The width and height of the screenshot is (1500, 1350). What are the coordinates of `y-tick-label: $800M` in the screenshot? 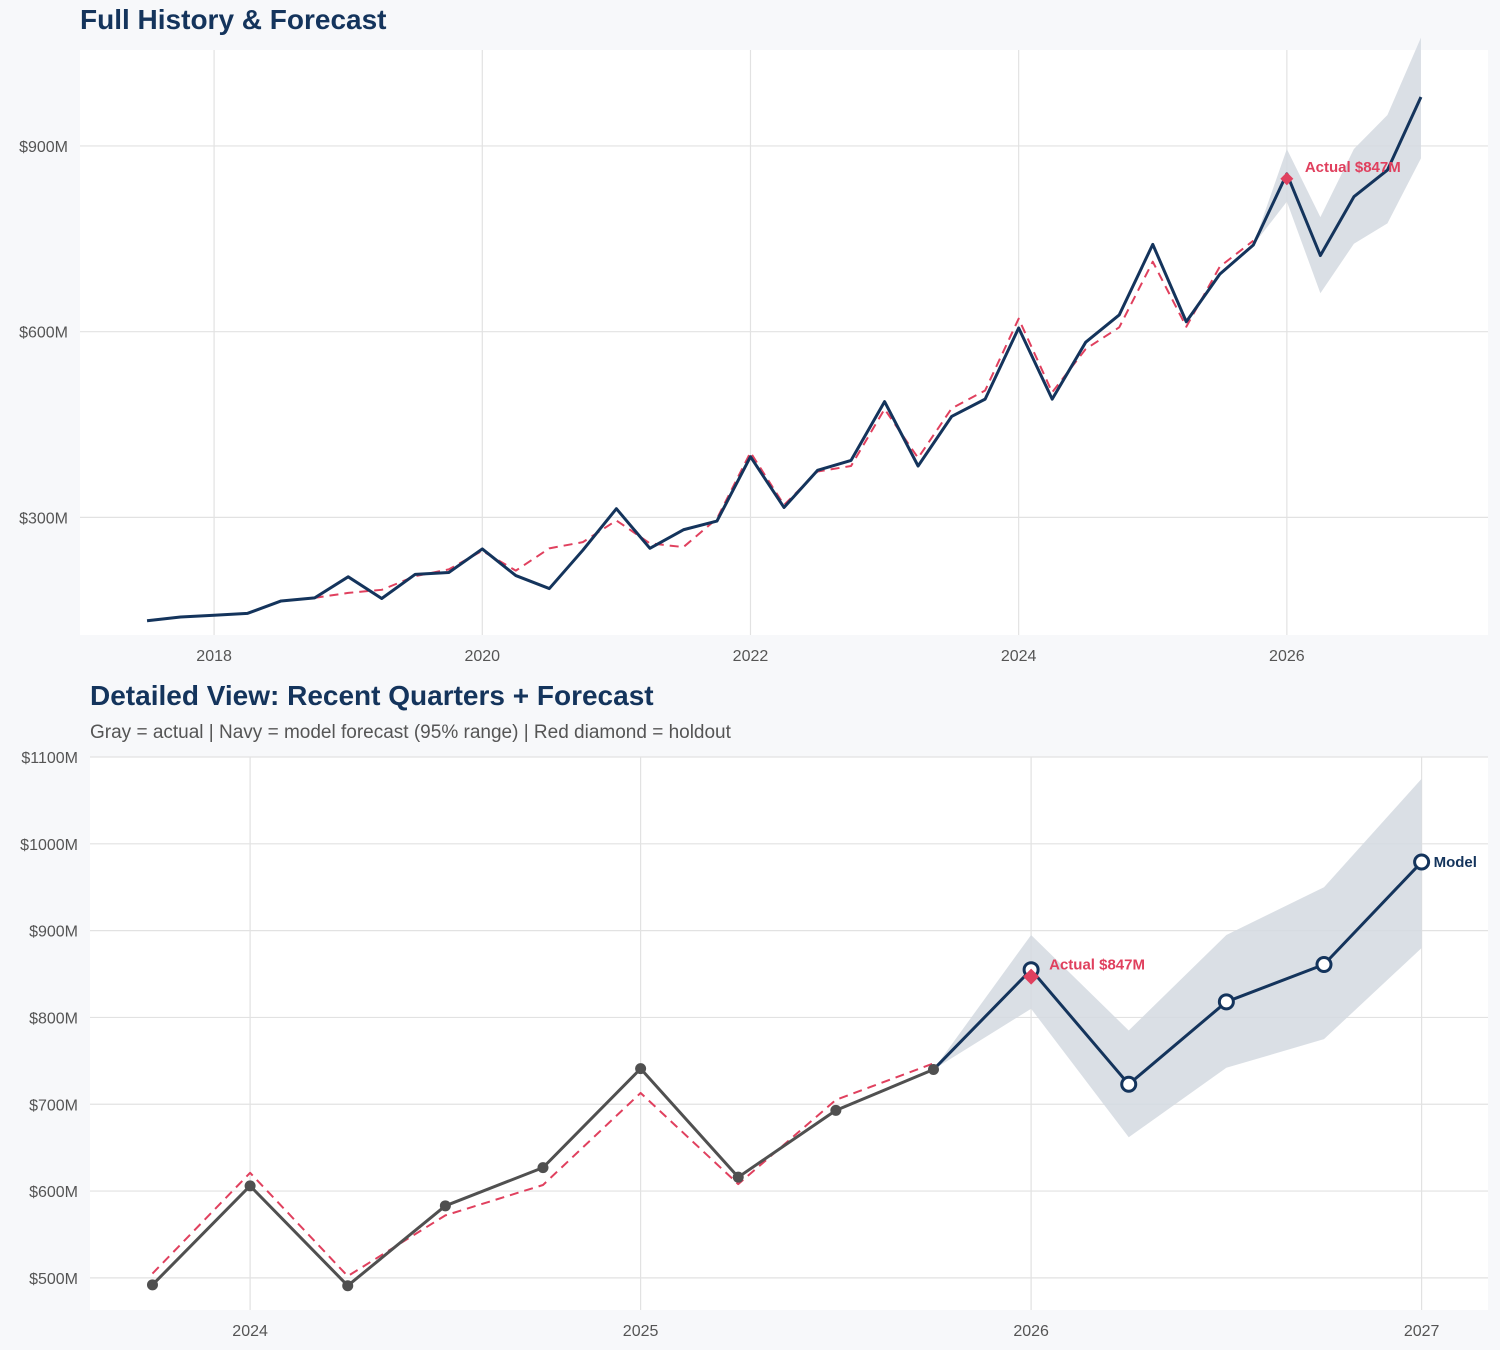 It's located at (53, 1018).